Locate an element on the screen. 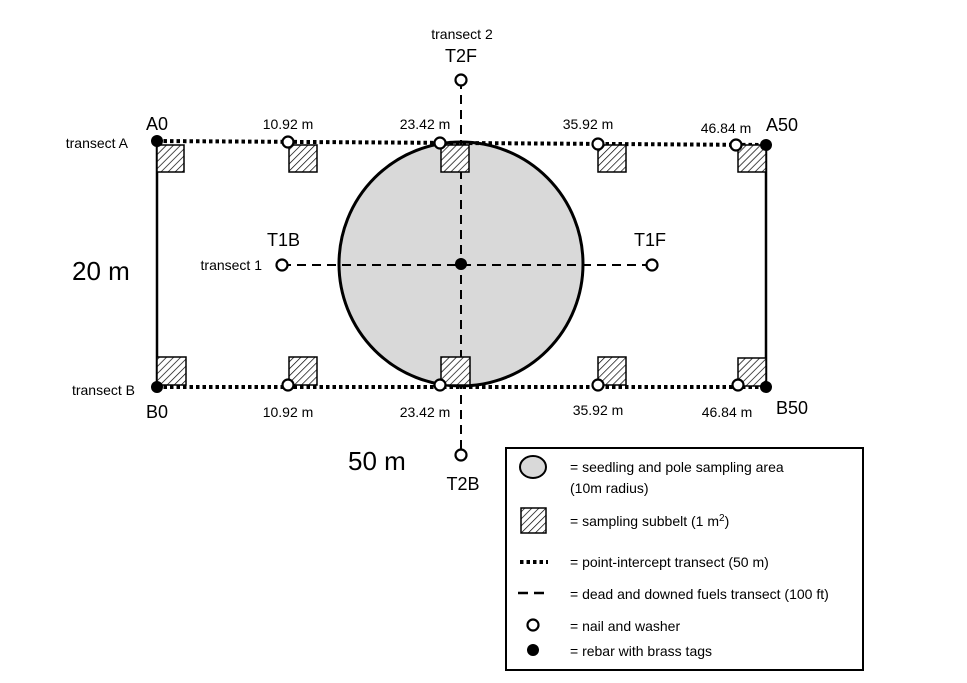  legend-box is located at coordinates (684, 559).